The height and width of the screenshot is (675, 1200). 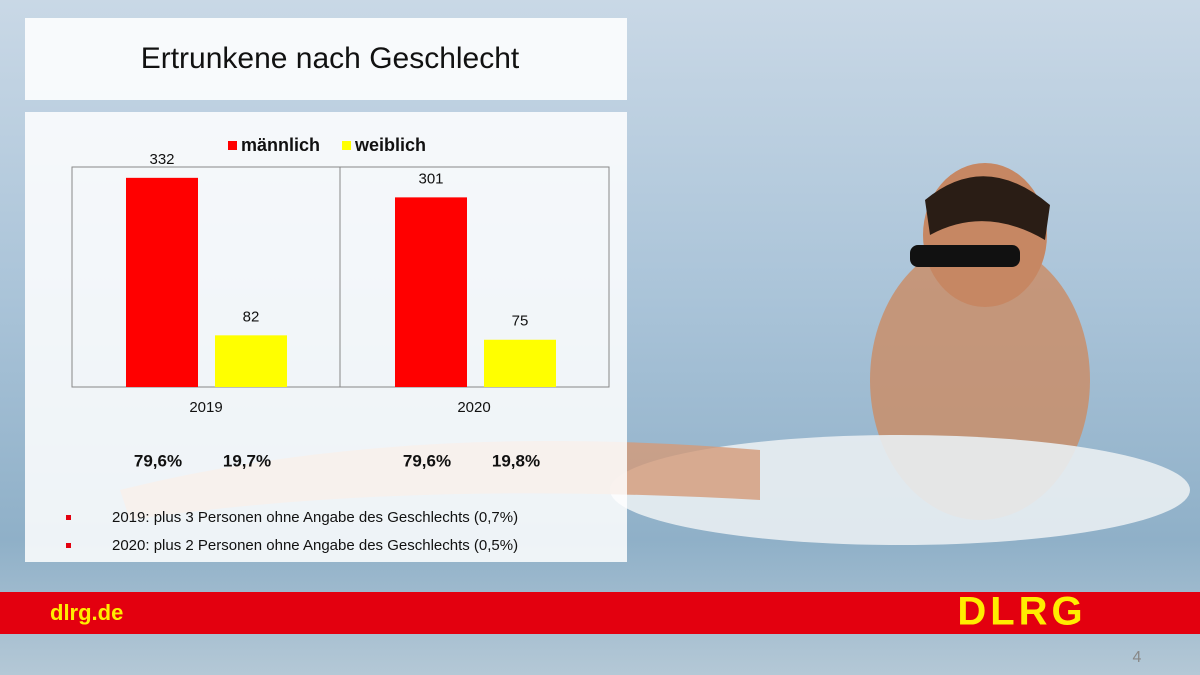 What do you see at coordinates (247, 460) in the screenshot?
I see `share-label: 19,7%` at bounding box center [247, 460].